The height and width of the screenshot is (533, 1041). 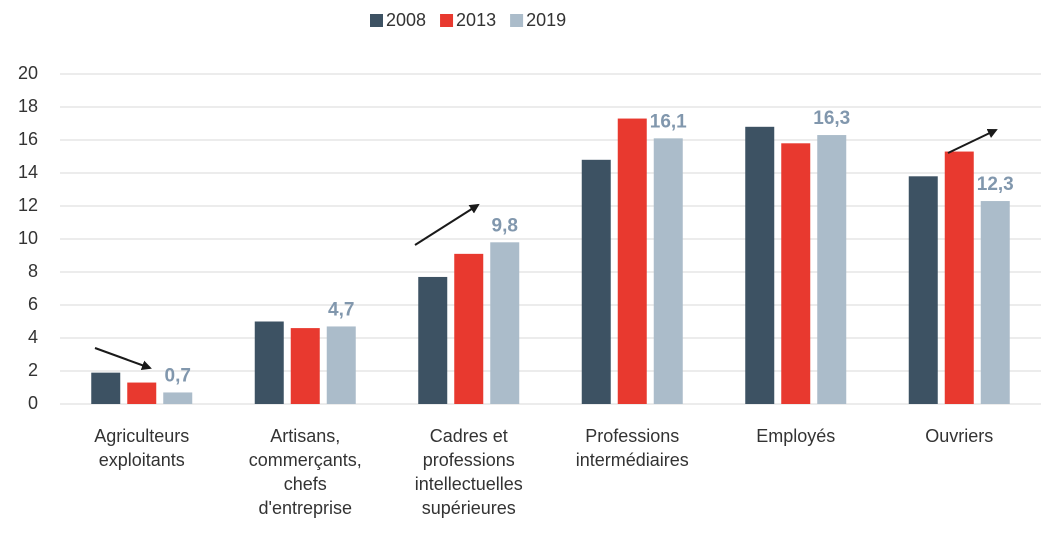 What do you see at coordinates (476, 20) in the screenshot?
I see `legend-label: 2013` at bounding box center [476, 20].